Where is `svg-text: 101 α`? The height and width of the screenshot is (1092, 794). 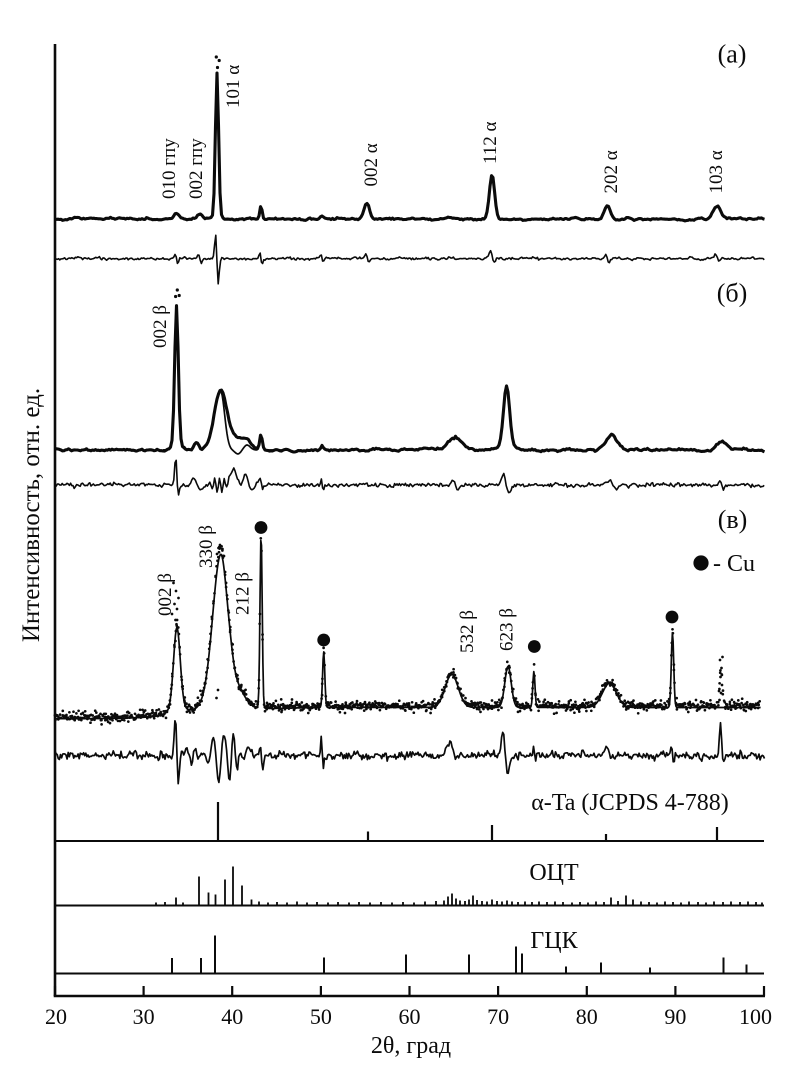 svg-text: 101 α is located at coordinates (233, 86).